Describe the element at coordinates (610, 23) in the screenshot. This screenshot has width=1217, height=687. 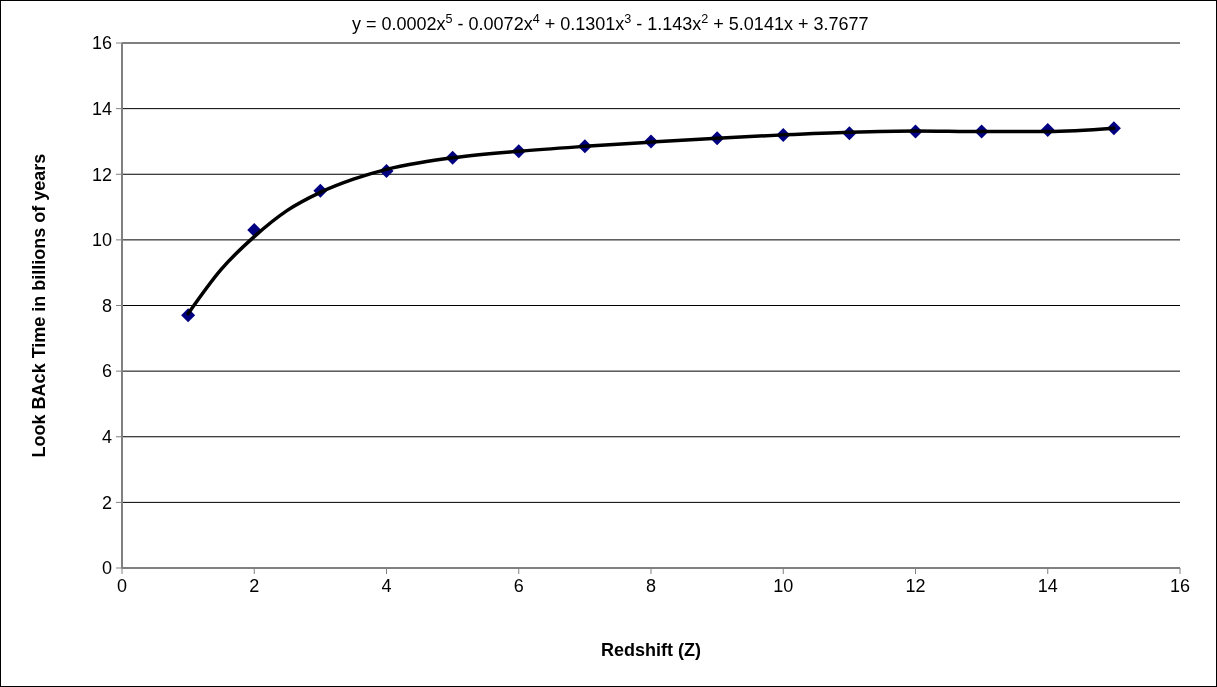
I see `text: y = 0.0002x$^{5}$ - 0.0072x$^{4}$ + 0.1301x$^{3}$ - 1.143x$^{2}$ + 5.0141x + 3.7677` at that location.